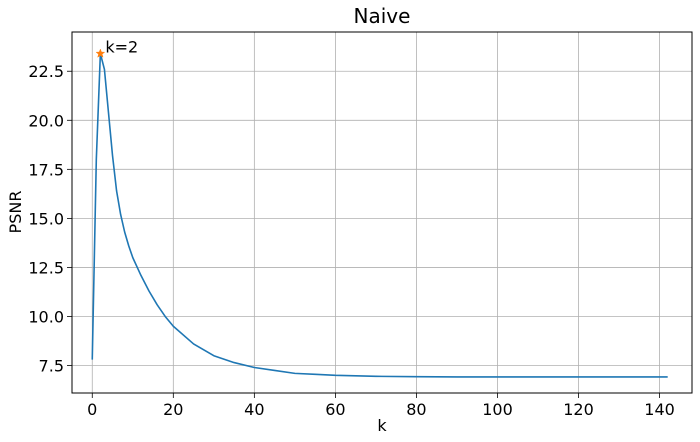 The width and height of the screenshot is (700, 442). What do you see at coordinates (382, 16) in the screenshot?
I see `chart-title: Naive` at bounding box center [382, 16].